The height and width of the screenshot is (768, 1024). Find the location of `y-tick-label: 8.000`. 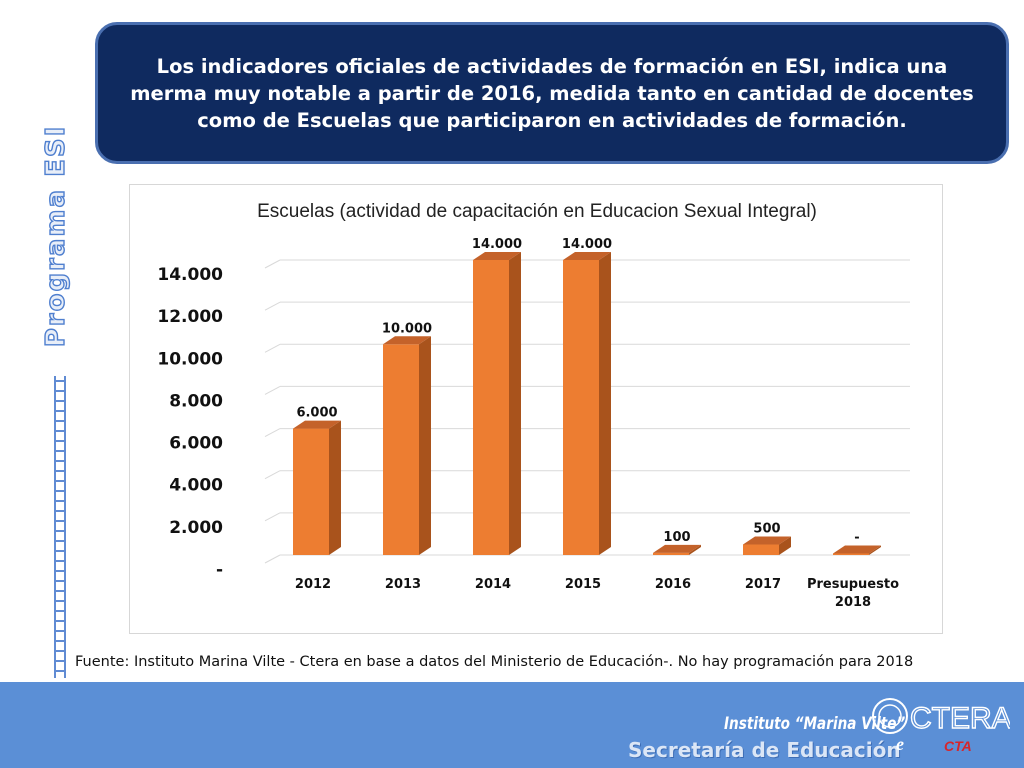

y-tick-label: 8.000 is located at coordinates (196, 401).